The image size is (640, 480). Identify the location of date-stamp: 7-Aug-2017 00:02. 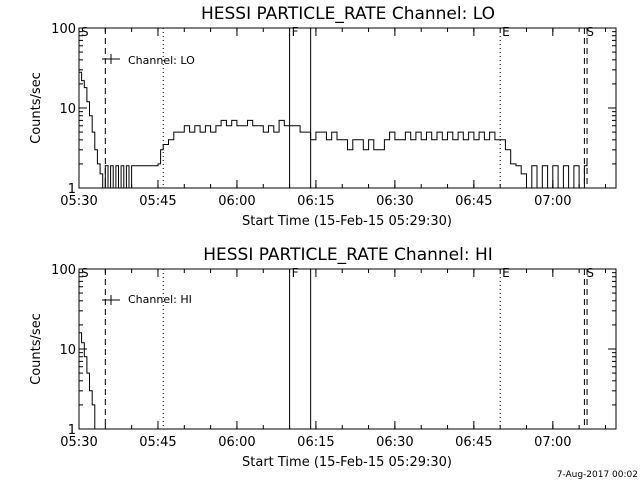
(597, 475).